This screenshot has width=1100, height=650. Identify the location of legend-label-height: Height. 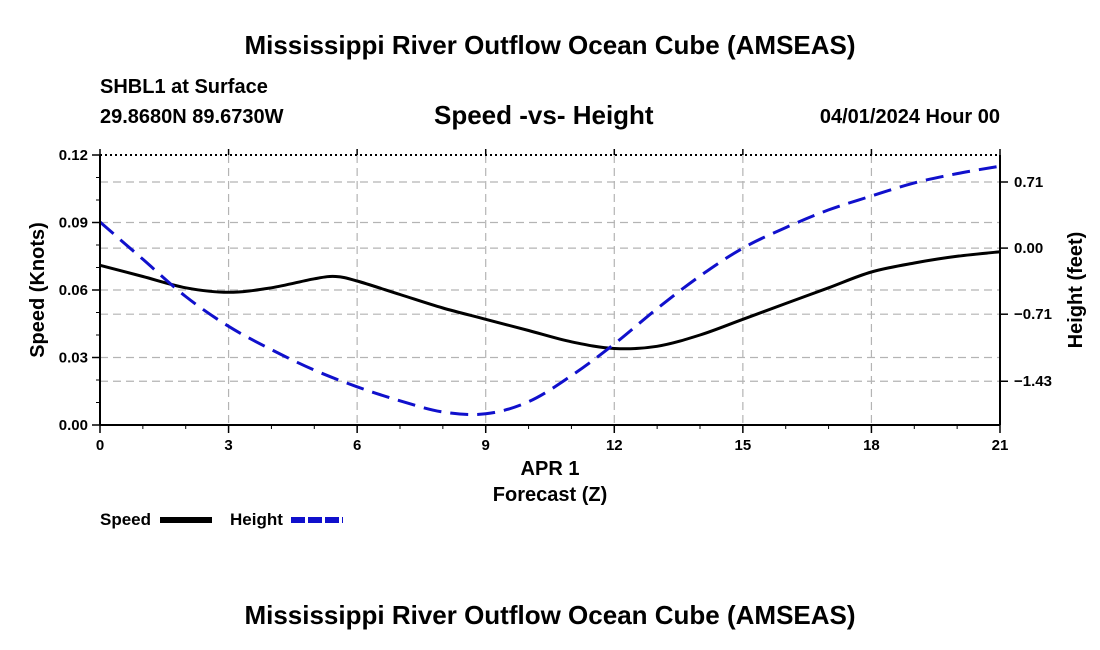
(256, 519).